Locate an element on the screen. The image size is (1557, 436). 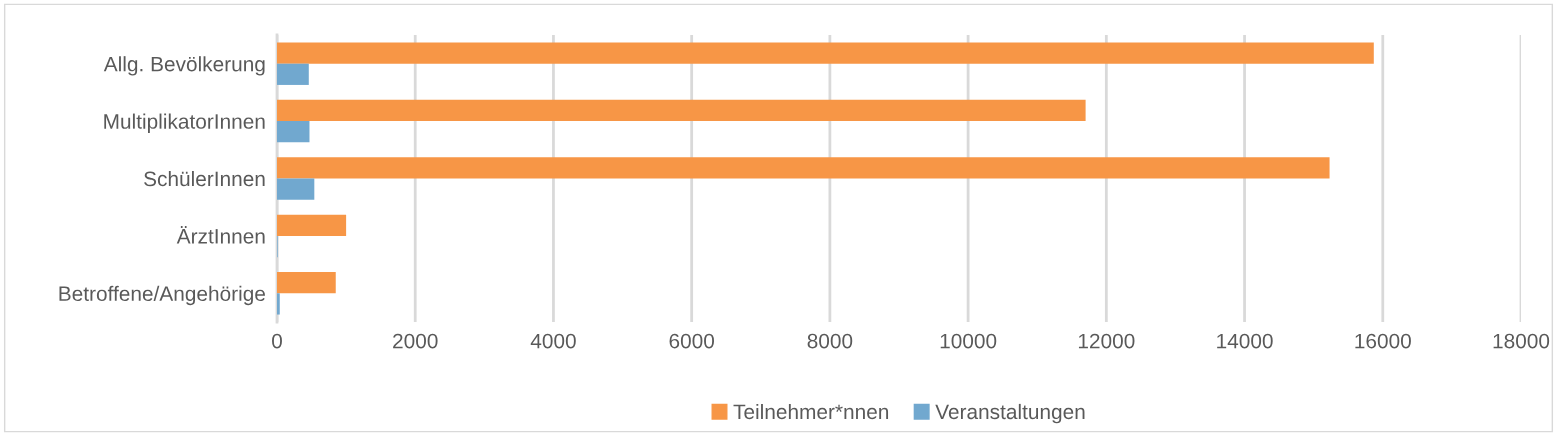
y-tick-label: ÄrztInnen is located at coordinates (220, 235).